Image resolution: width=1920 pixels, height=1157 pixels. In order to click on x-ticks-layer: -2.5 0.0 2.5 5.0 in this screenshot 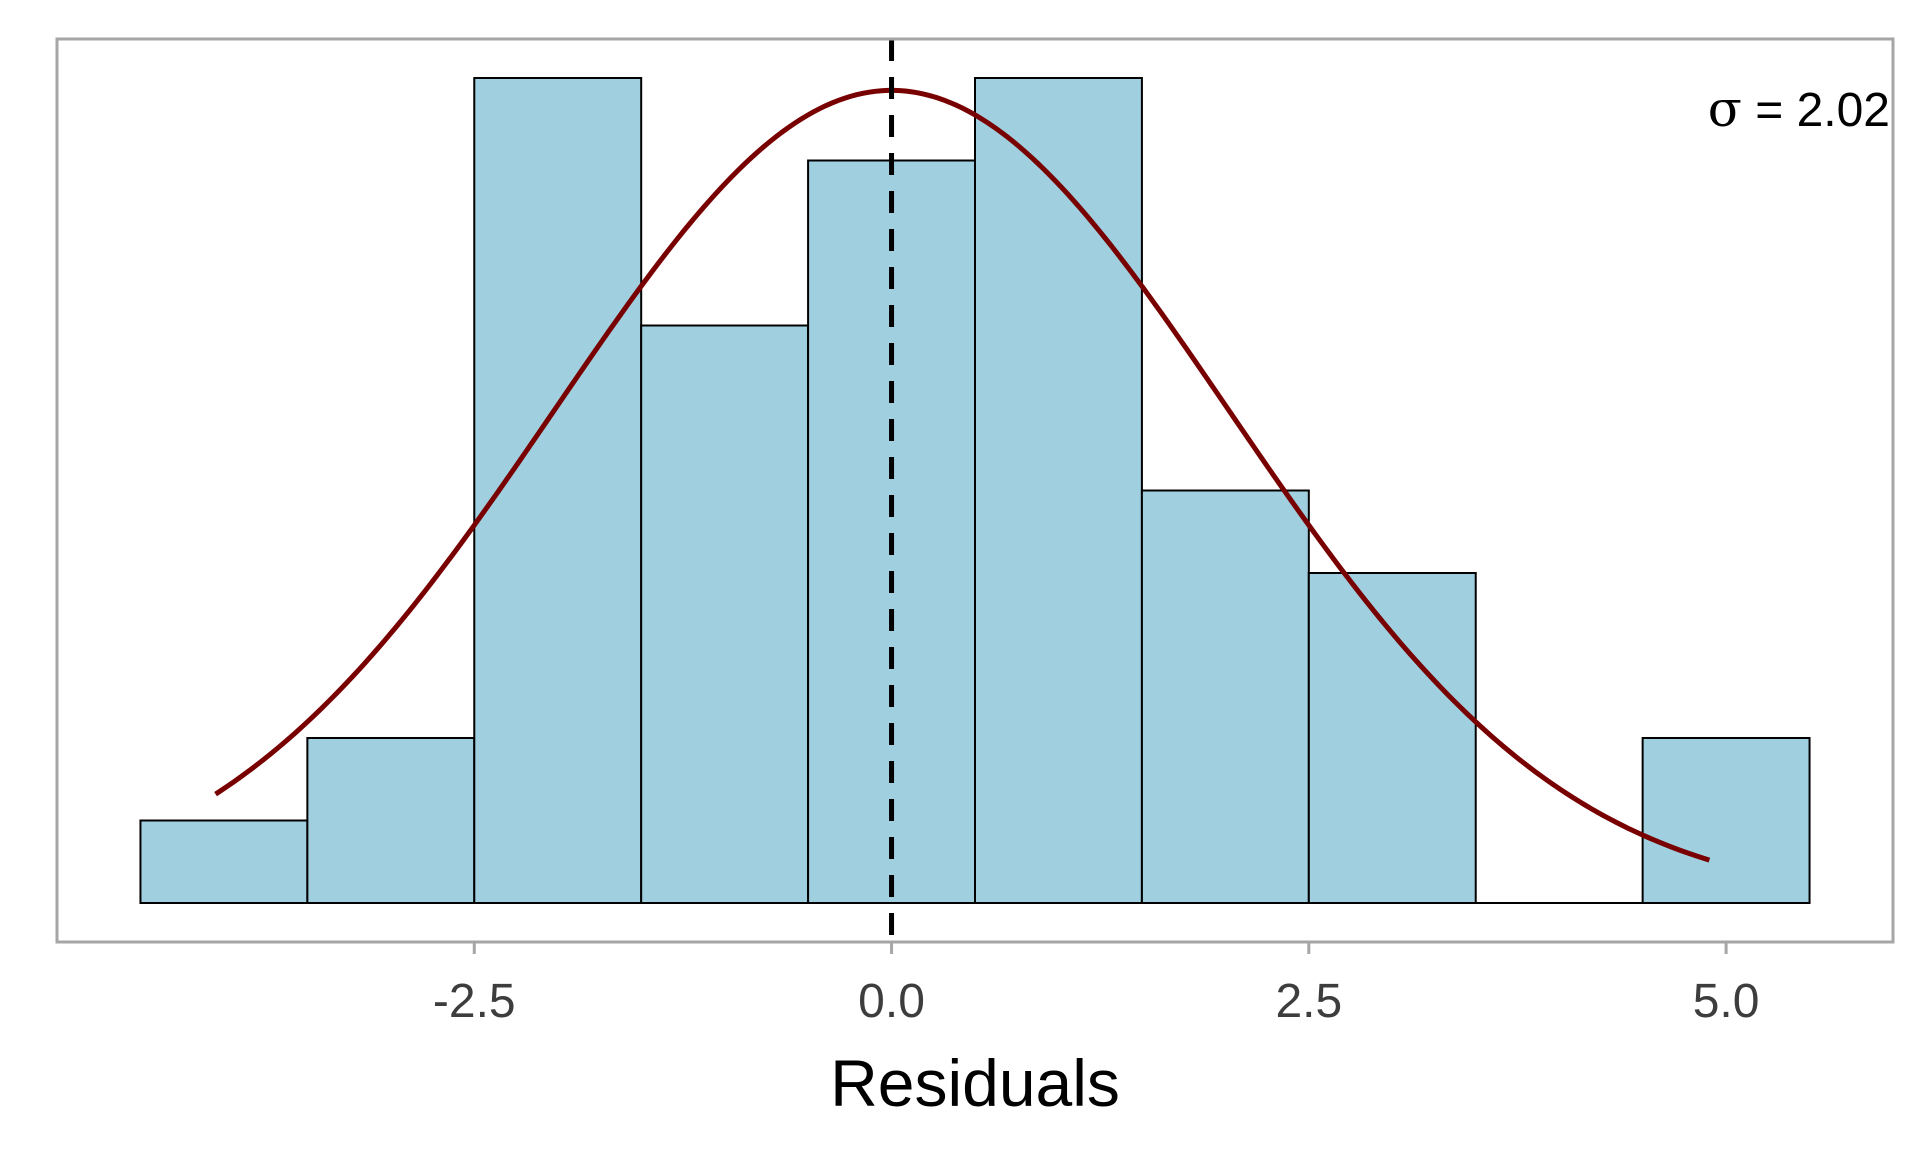, I will do `click(1096, 985)`.